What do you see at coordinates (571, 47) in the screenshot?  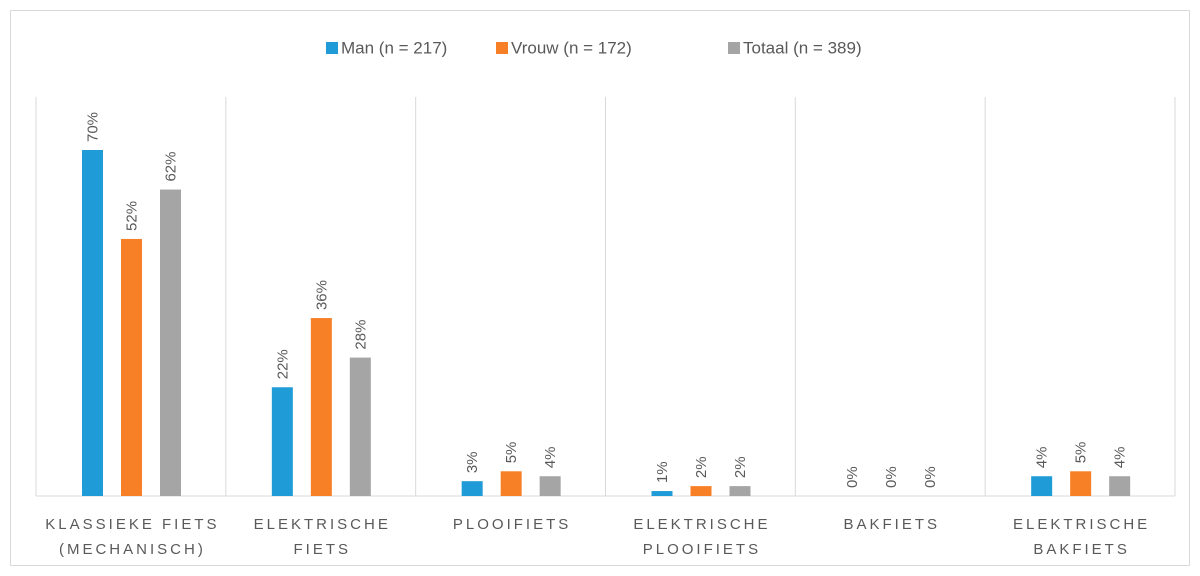 I see `legend-label: Vrouw (n = 172)` at bounding box center [571, 47].